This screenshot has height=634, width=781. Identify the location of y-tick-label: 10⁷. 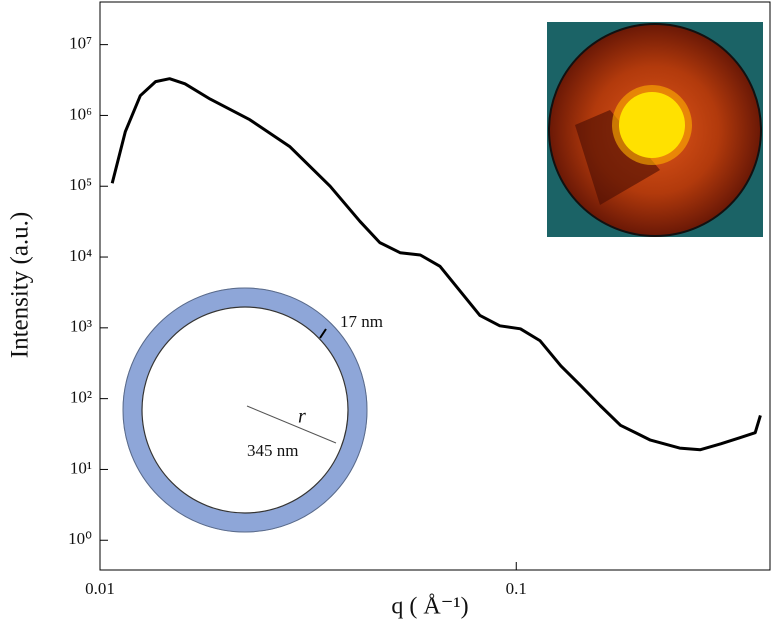
(80, 43).